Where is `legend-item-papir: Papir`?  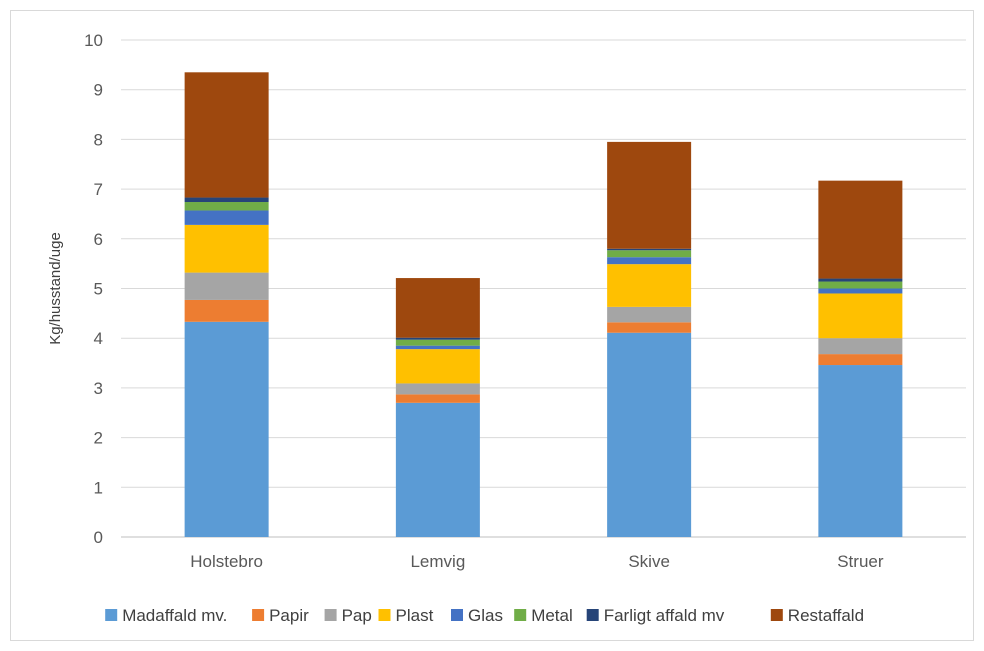 legend-item-papir: Papir is located at coordinates (280, 615).